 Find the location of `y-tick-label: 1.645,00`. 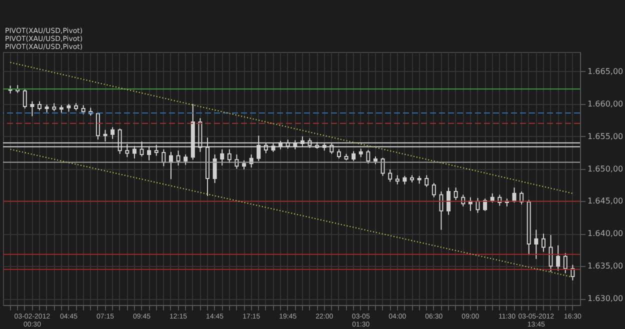

y-tick-label: 1.645,00 is located at coordinates (606, 201).